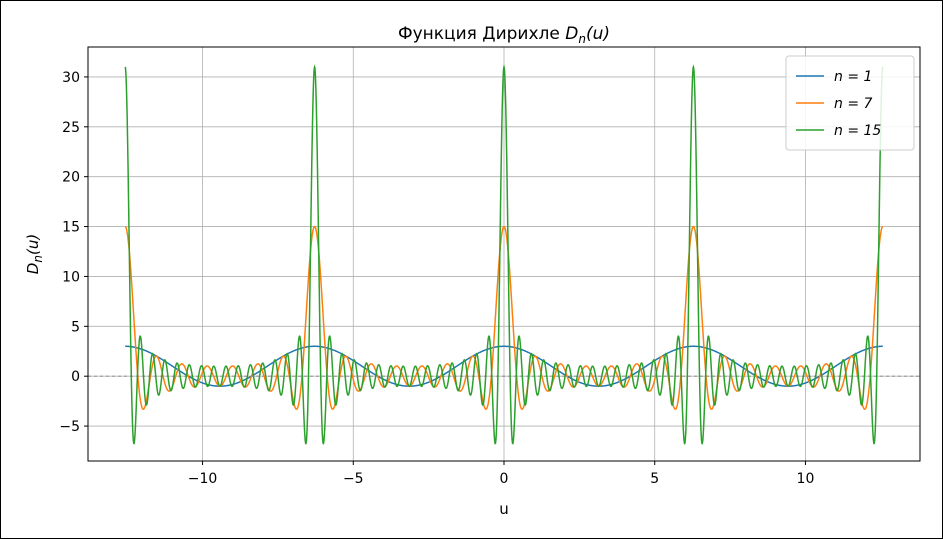 This screenshot has width=943, height=539. Describe the element at coordinates (582, 39) in the screenshot. I see `chart-title-sub: n` at that location.